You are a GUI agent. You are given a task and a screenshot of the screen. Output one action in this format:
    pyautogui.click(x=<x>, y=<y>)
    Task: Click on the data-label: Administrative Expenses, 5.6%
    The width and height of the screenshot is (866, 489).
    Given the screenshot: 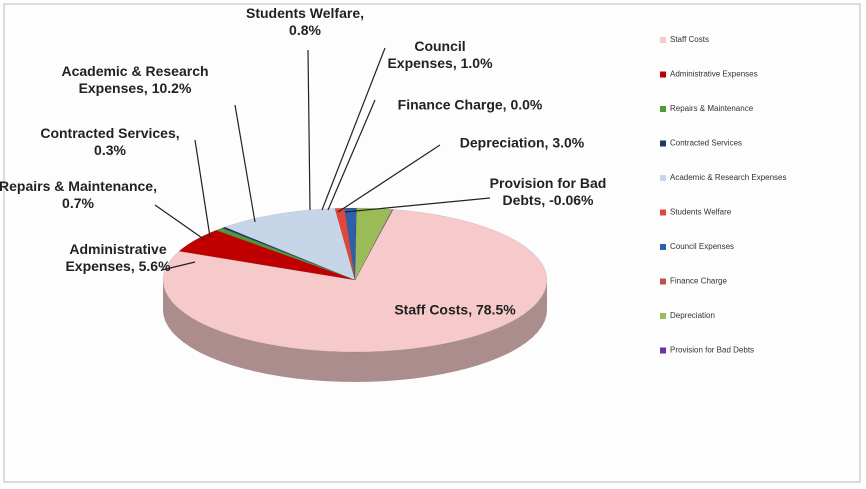 What is the action you would take?
    pyautogui.click(x=118, y=257)
    